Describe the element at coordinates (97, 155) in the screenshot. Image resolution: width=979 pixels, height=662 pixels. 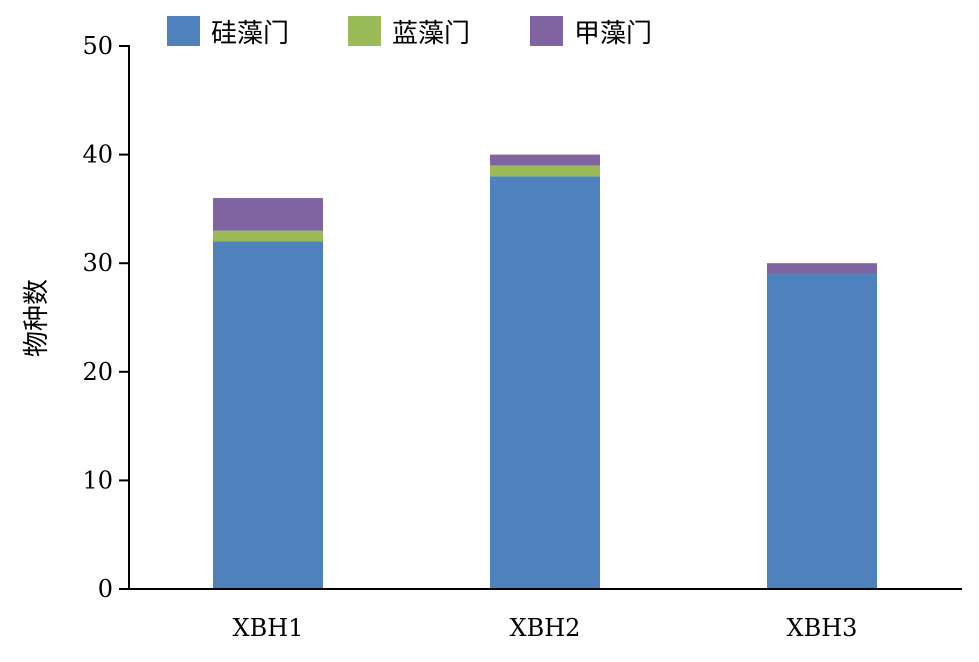
I see `y-tick-label-40: 40` at that location.